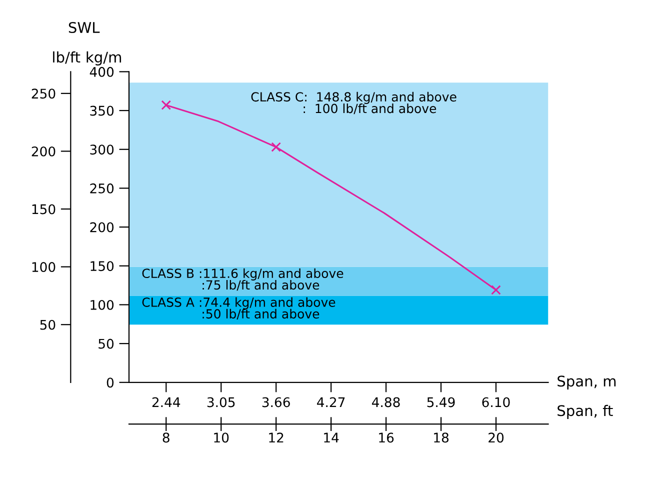  Describe the element at coordinates (166, 402) in the screenshot. I see `x-tick-label: 2.44` at that location.